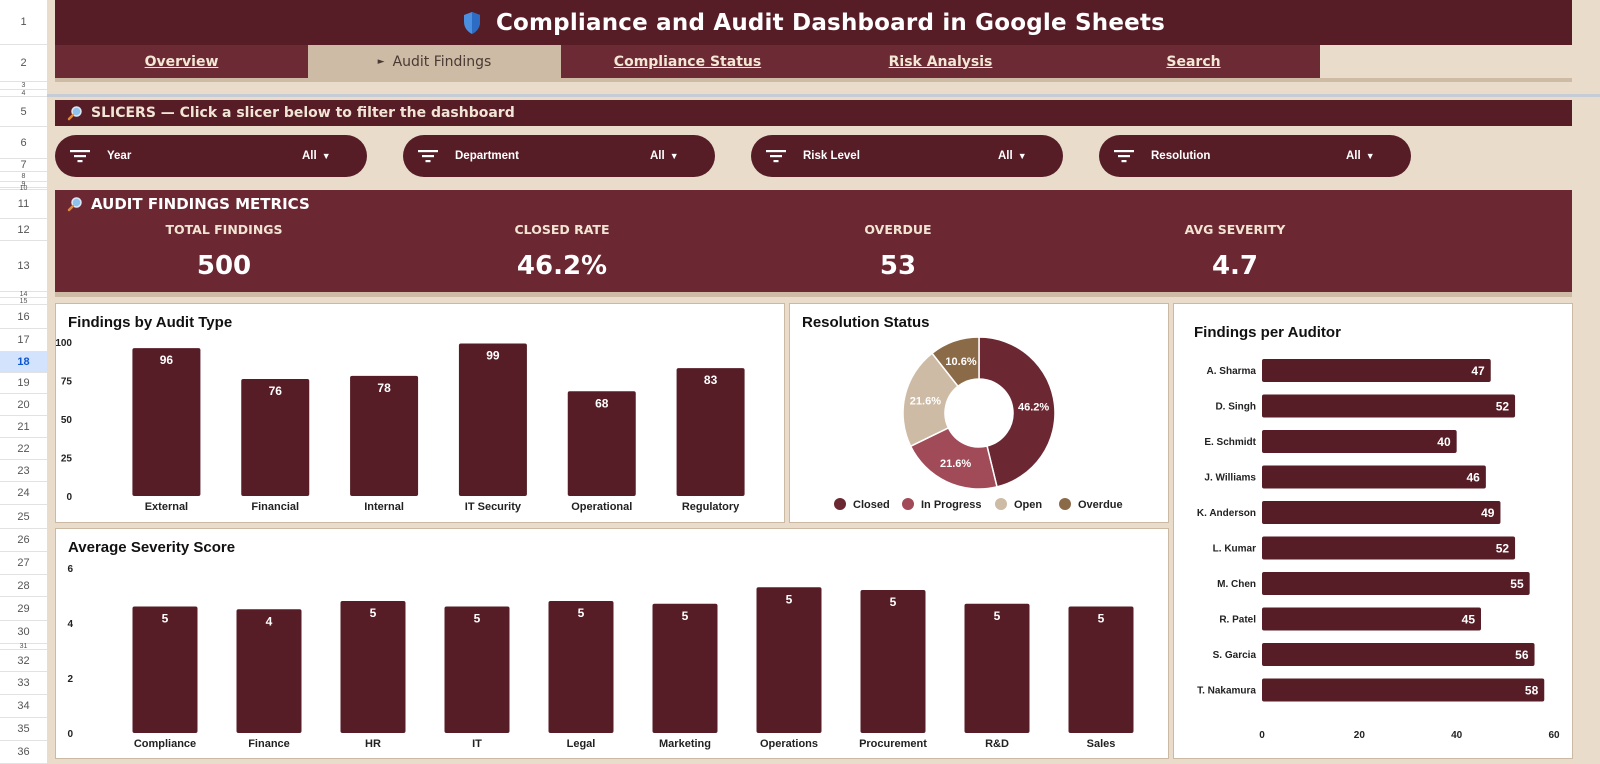  I want to click on row-number: 17, so click(23, 340).